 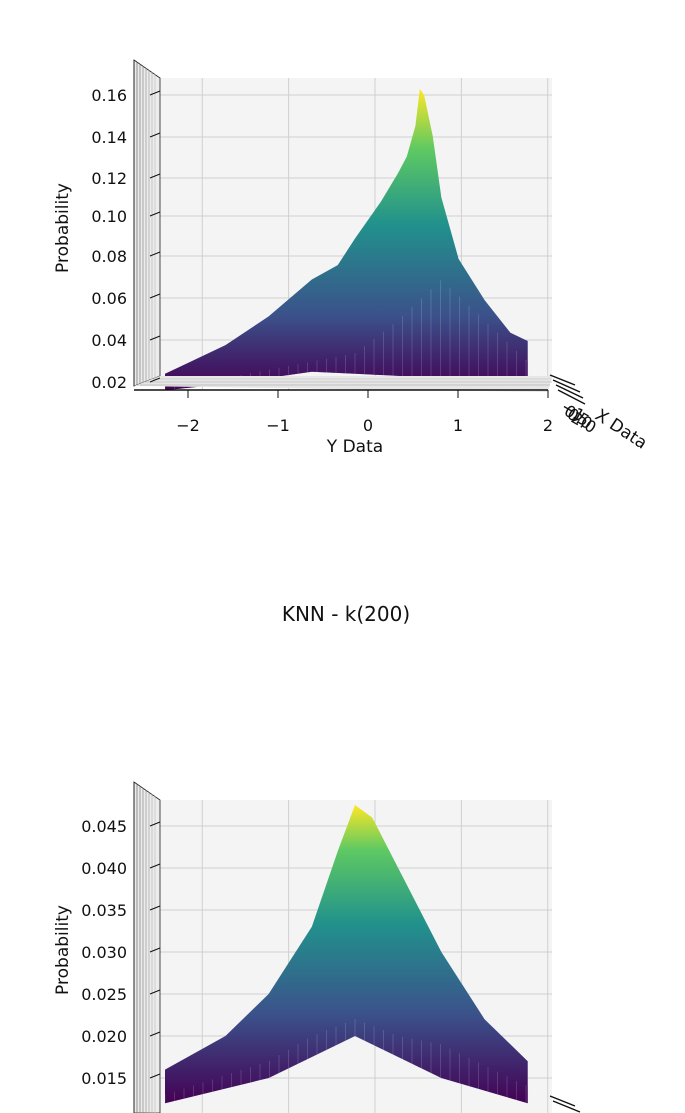 I want to click on left-pane-edge, so click(x=147, y=947).